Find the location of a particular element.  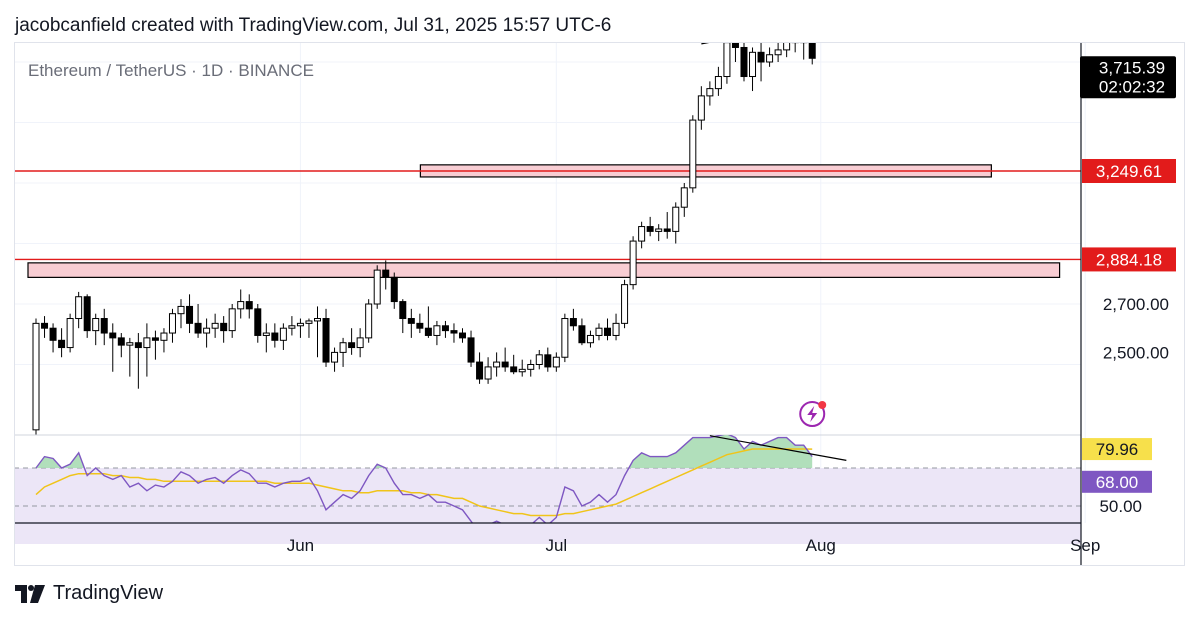

lightning-icon is located at coordinates (813, 414).